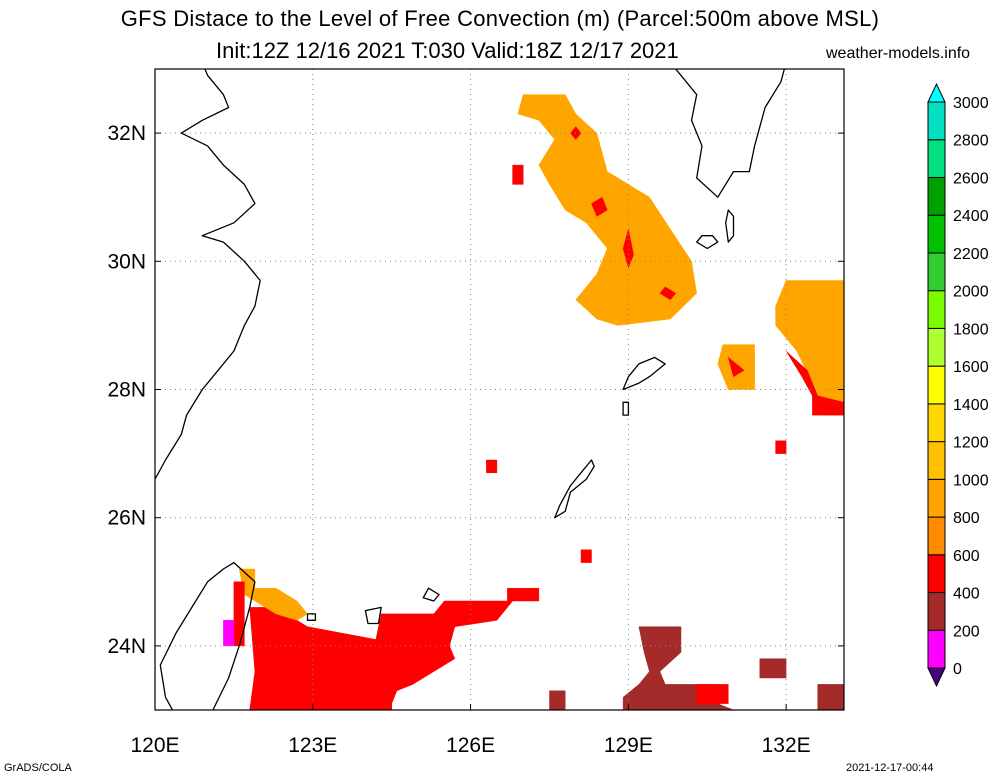 The width and height of the screenshot is (1000, 779). Describe the element at coordinates (207, 635) in the screenshot. I see `coast-taiwan-coast` at that location.